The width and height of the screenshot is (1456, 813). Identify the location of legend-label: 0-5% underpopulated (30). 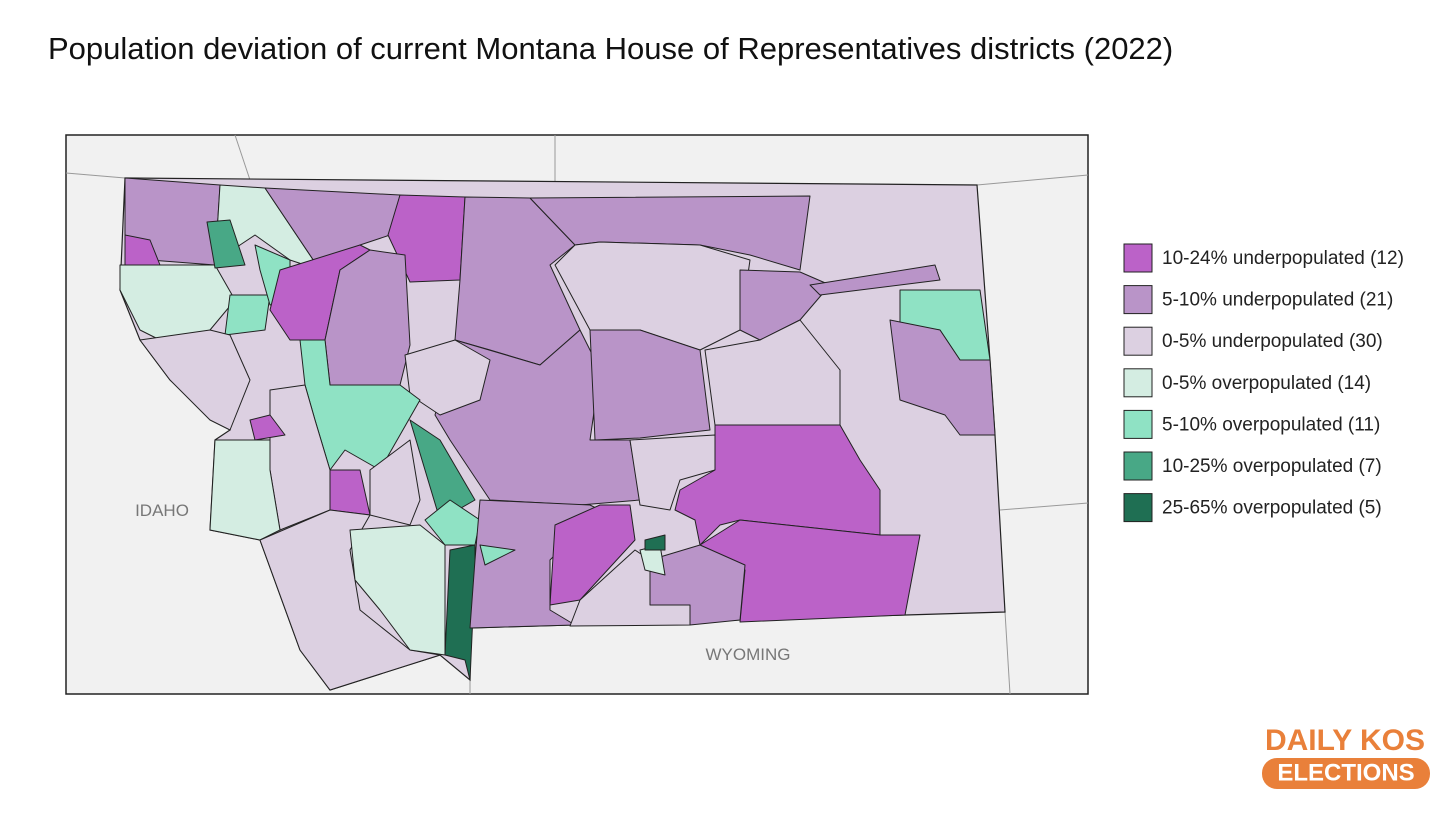
(1272, 341).